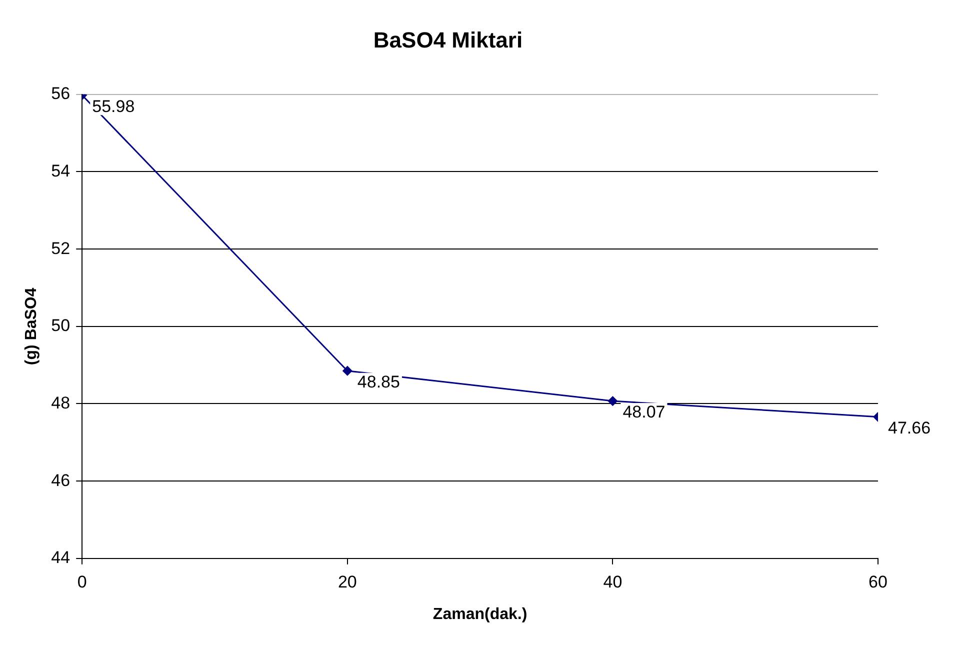  What do you see at coordinates (448, 39) in the screenshot?
I see `chart-title: BaSO4 Miktari` at bounding box center [448, 39].